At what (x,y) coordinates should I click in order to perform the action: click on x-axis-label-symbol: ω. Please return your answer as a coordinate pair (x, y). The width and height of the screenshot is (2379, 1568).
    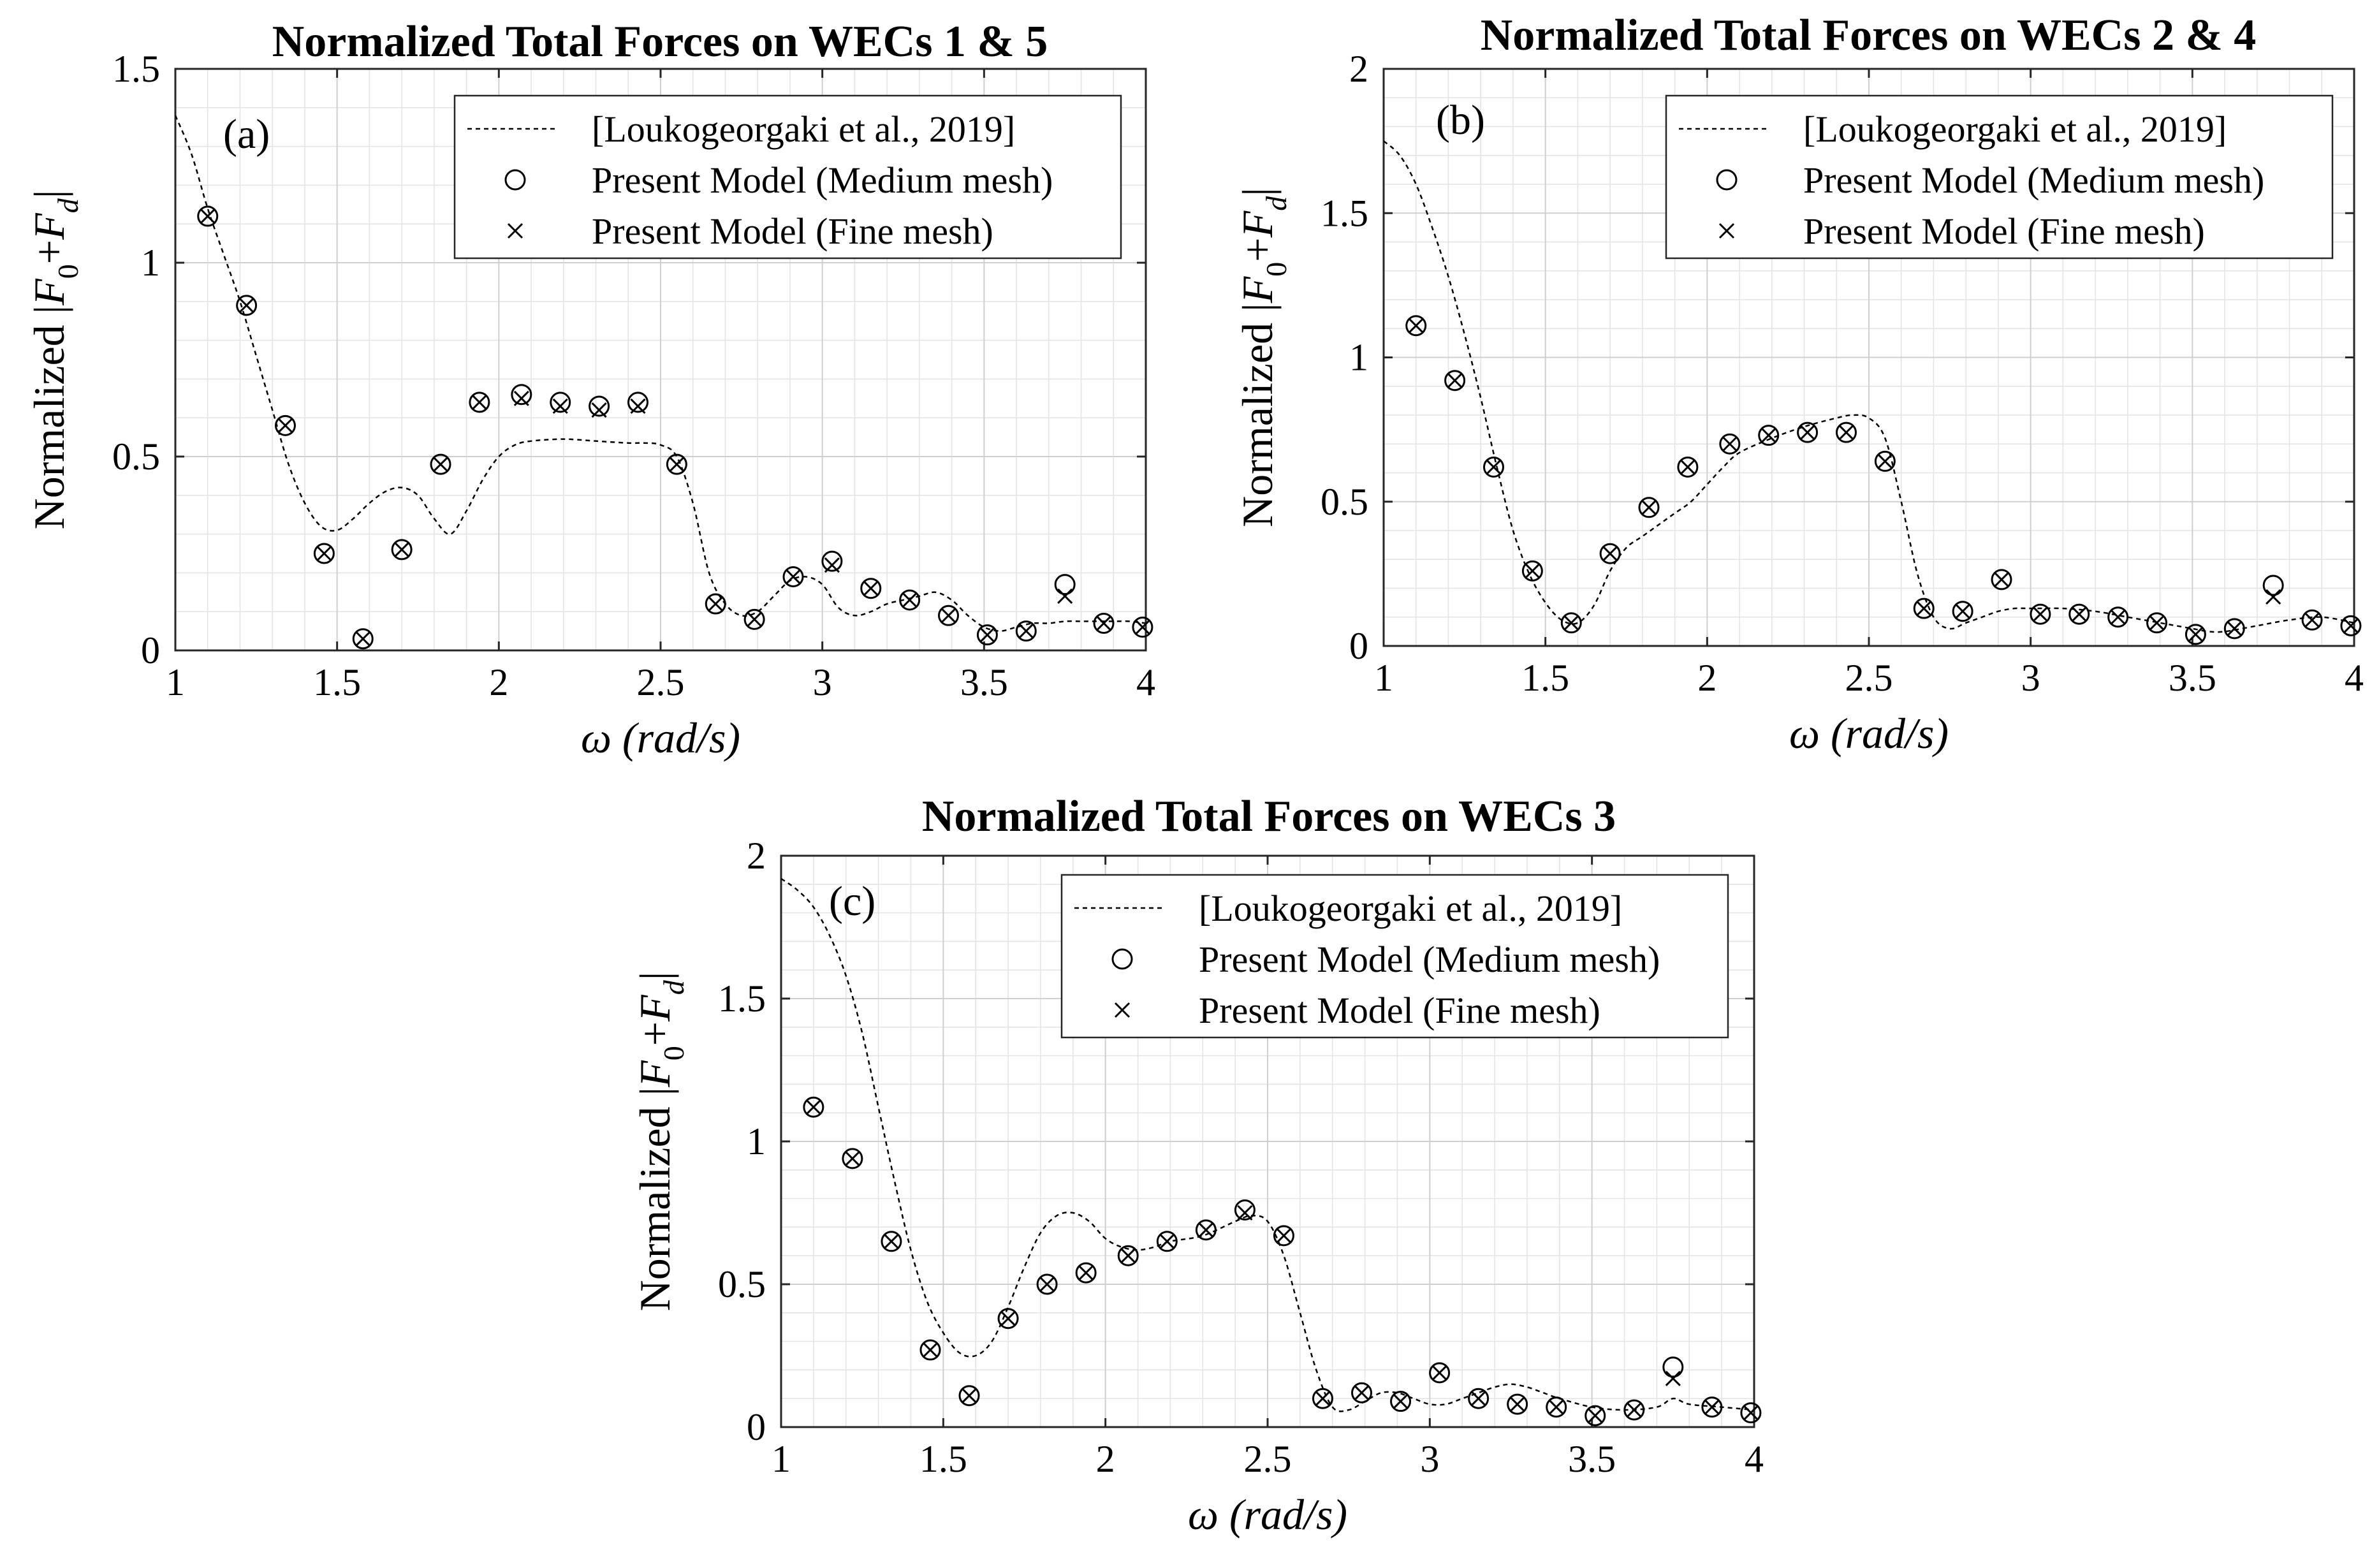
    Looking at the image, I should click on (1203, 1514).